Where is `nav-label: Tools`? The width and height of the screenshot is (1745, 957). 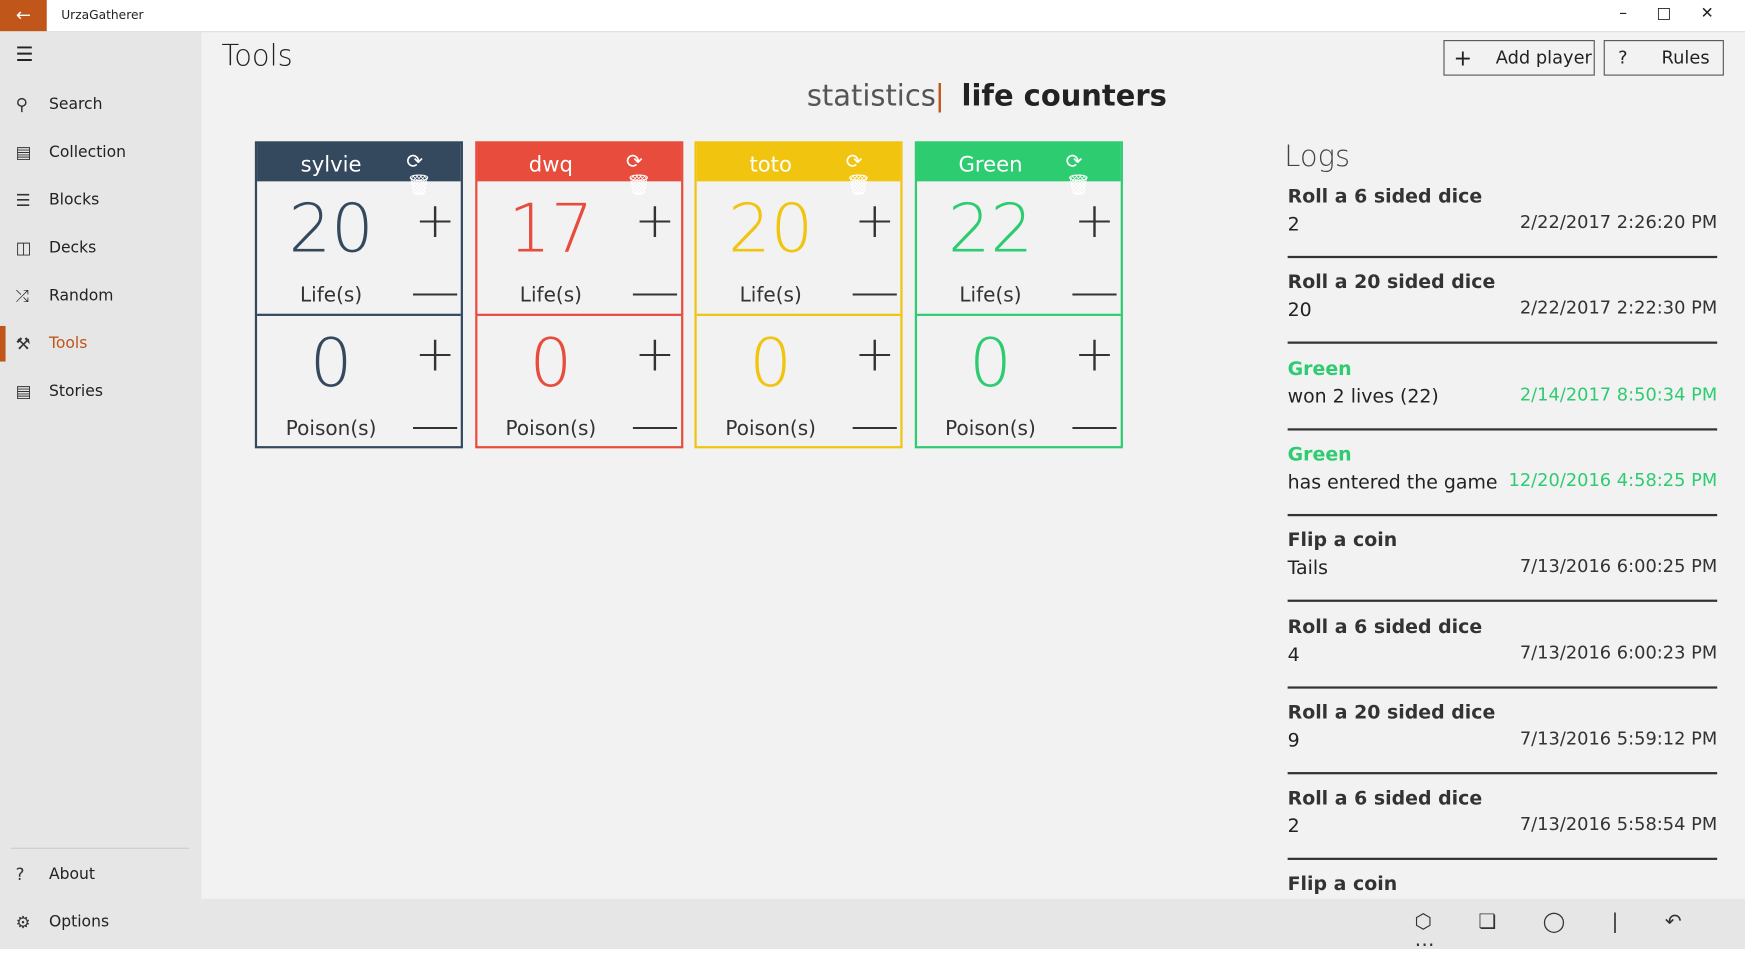 nav-label: Tools is located at coordinates (68, 343).